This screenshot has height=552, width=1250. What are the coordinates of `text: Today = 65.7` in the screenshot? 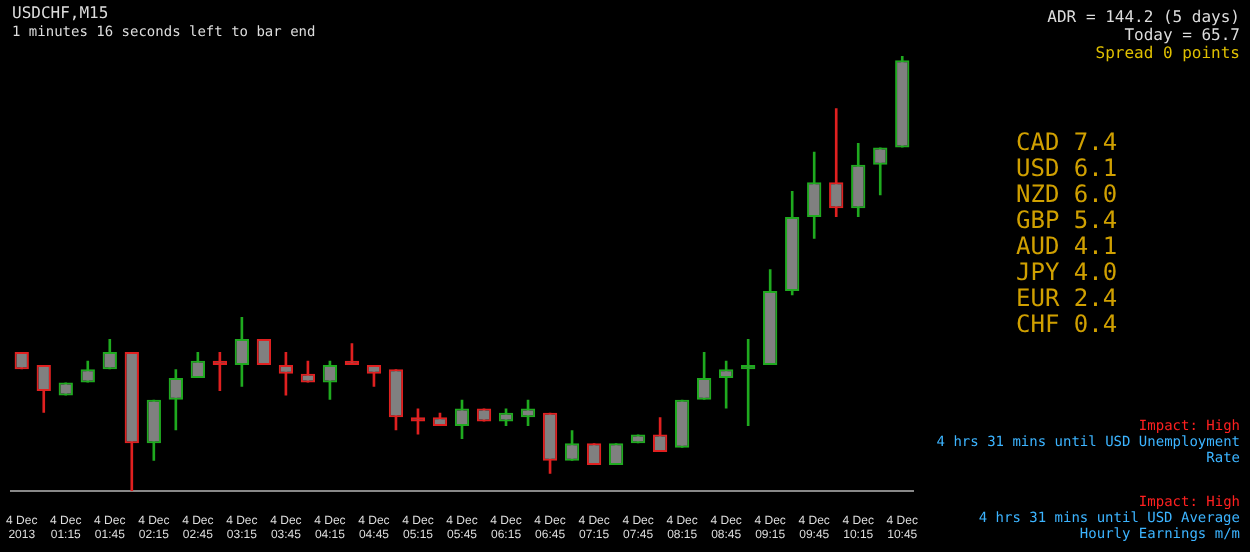 It's located at (1181, 35).